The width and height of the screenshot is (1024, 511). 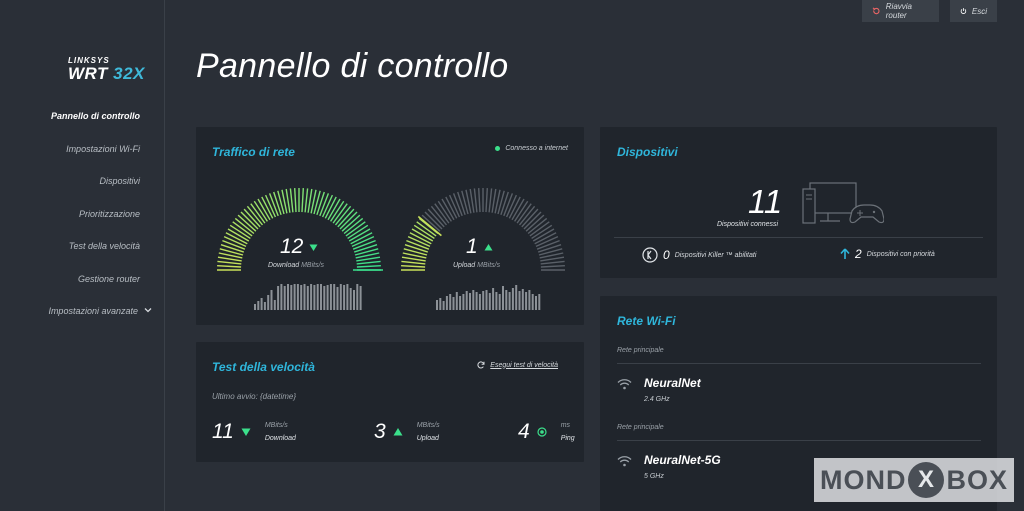 What do you see at coordinates (900, 11) in the screenshot?
I see `restart-router-button: Riavvia router` at bounding box center [900, 11].